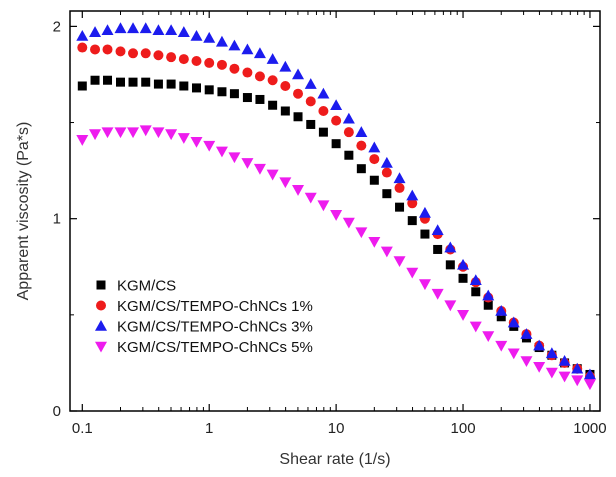 The width and height of the screenshot is (616, 477). Describe the element at coordinates (334, 459) in the screenshot. I see `x-axis-title: Shear rate (1/s)` at that location.